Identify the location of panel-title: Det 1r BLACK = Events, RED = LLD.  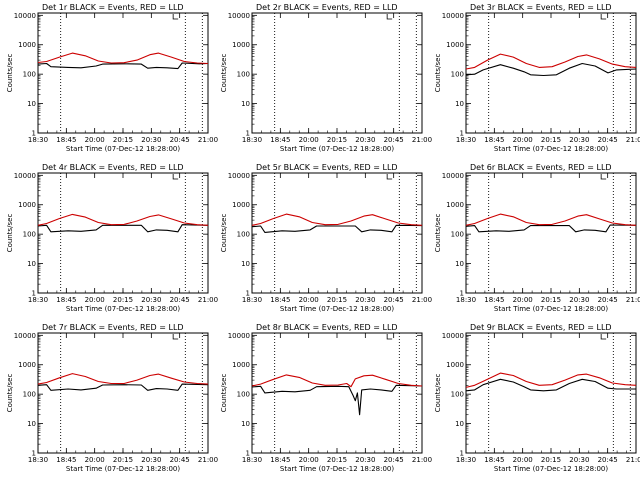
(113, 7).